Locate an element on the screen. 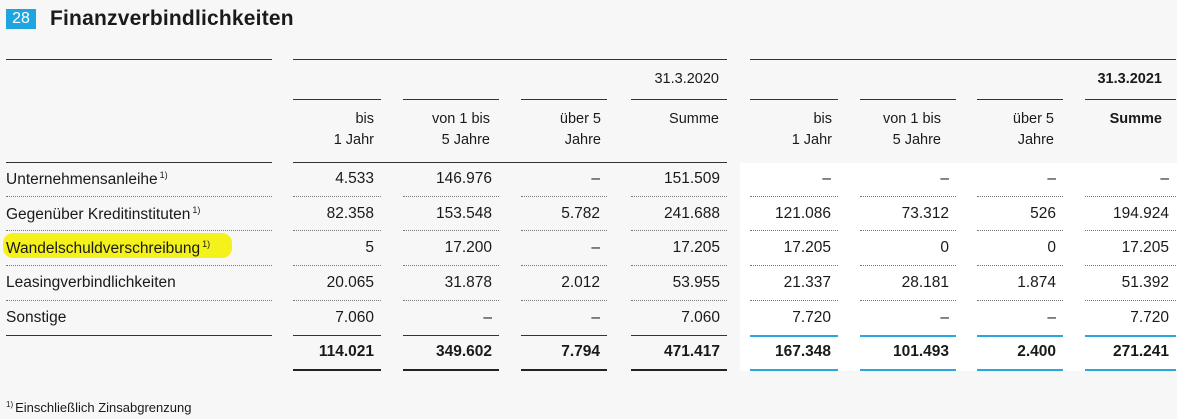  table-cell: 146.976 is located at coordinates (463, 178).